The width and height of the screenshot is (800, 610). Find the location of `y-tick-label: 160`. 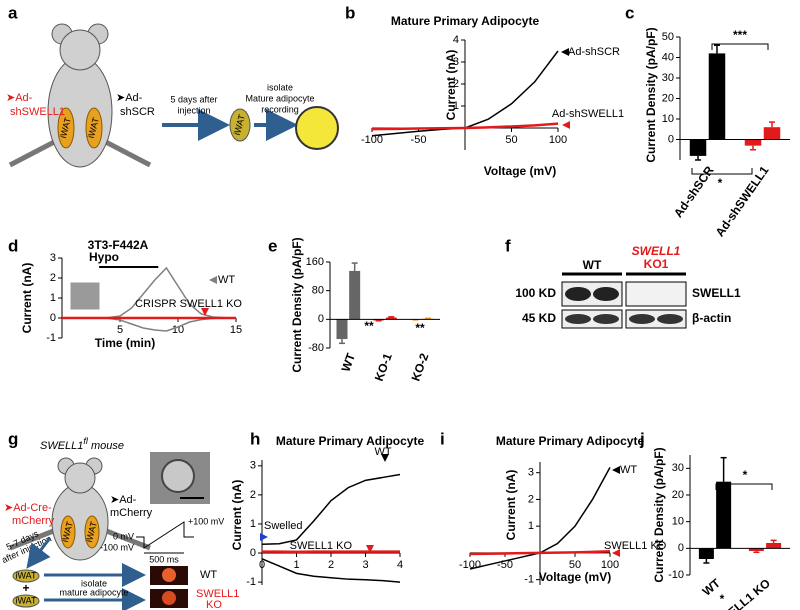

y-tick-label: 160 is located at coordinates (315, 262).